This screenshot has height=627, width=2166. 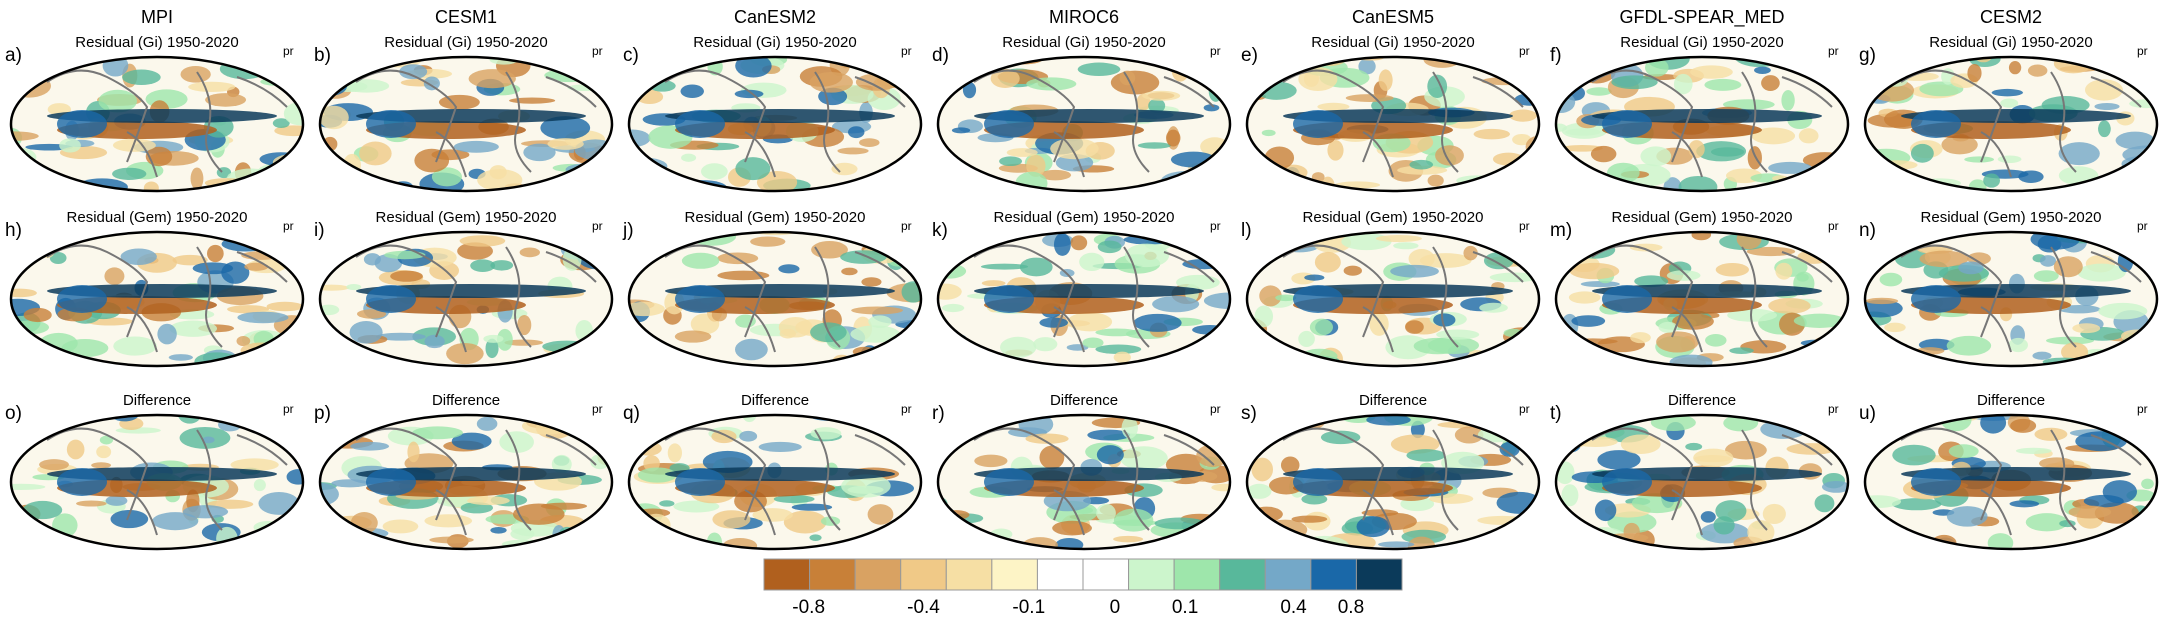 What do you see at coordinates (2011, 17) in the screenshot?
I see `column-title: CESM2` at bounding box center [2011, 17].